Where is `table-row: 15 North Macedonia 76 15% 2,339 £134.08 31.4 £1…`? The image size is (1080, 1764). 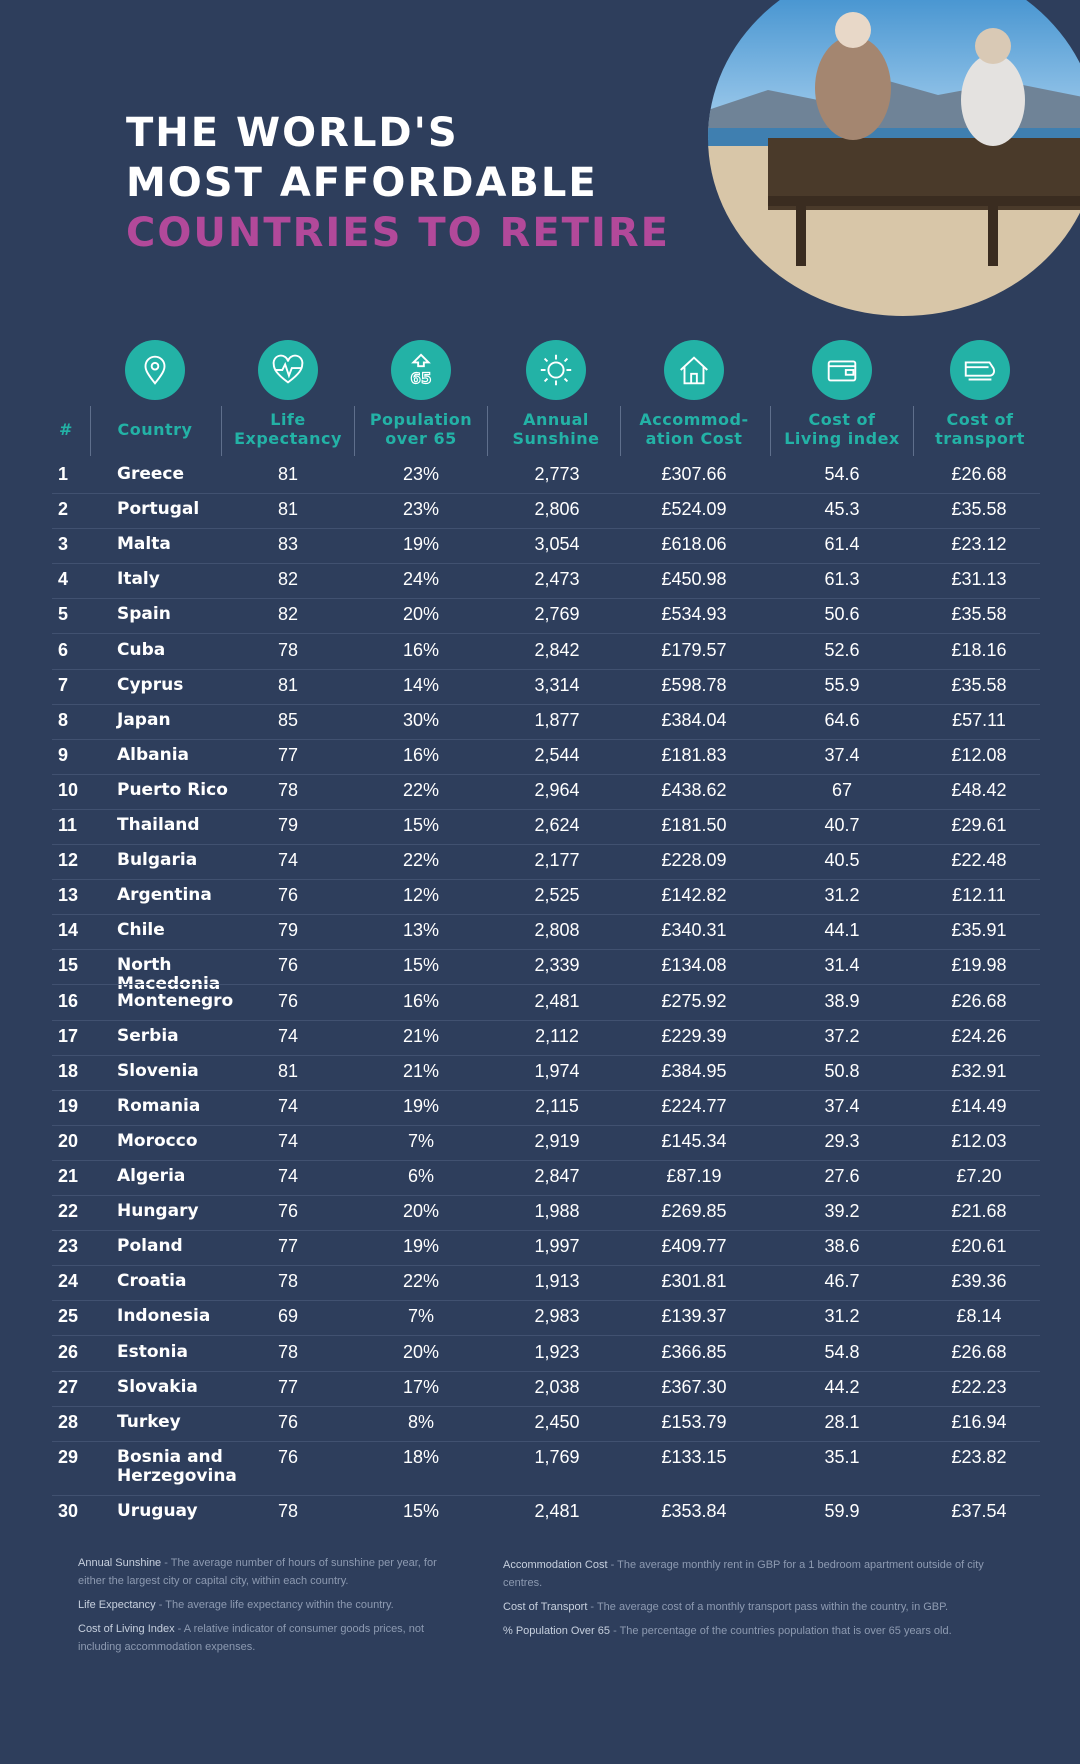 table-row: 15 North Macedonia 76 15% 2,339 £134.08 31.4 £1… is located at coordinates (540, 972).